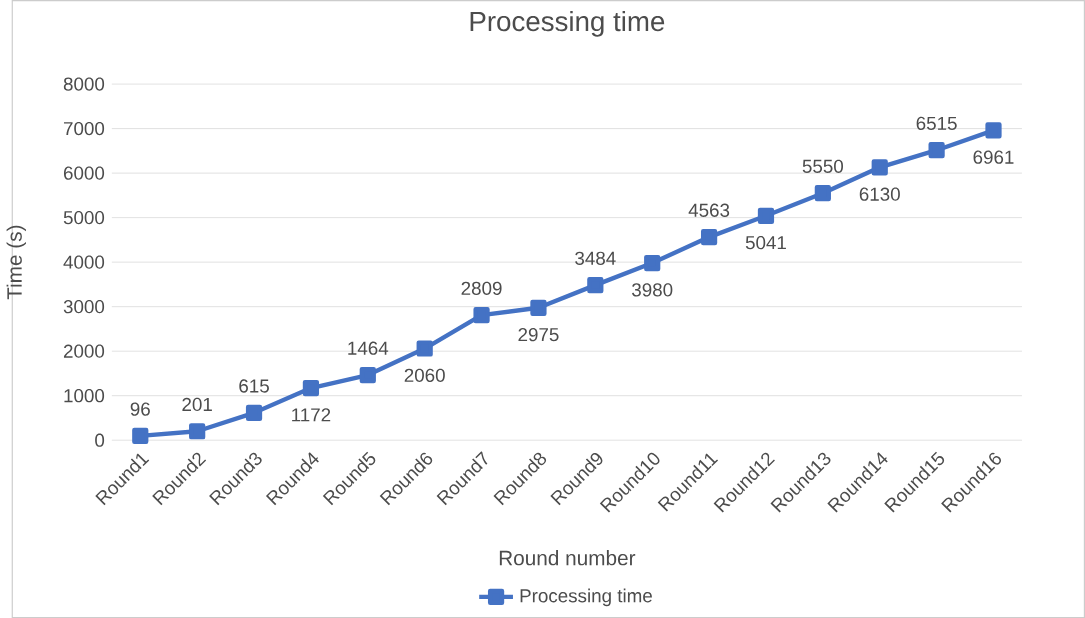 This screenshot has width=1085, height=618. What do you see at coordinates (140, 409) in the screenshot?
I see `data-label: 96` at bounding box center [140, 409].